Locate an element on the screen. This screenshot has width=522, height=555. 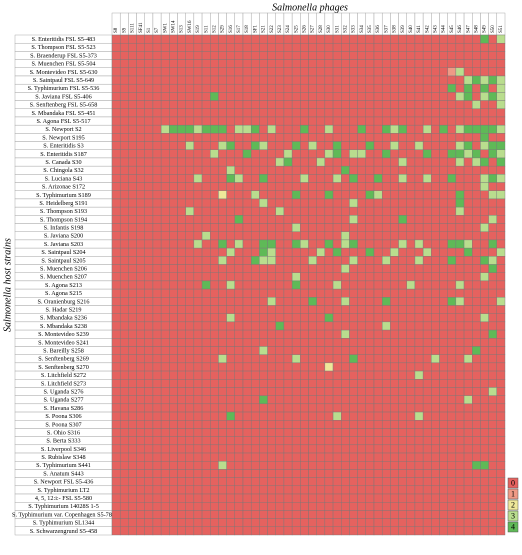
row-label: S. Montevideo S241 is located at coordinates (63, 342).